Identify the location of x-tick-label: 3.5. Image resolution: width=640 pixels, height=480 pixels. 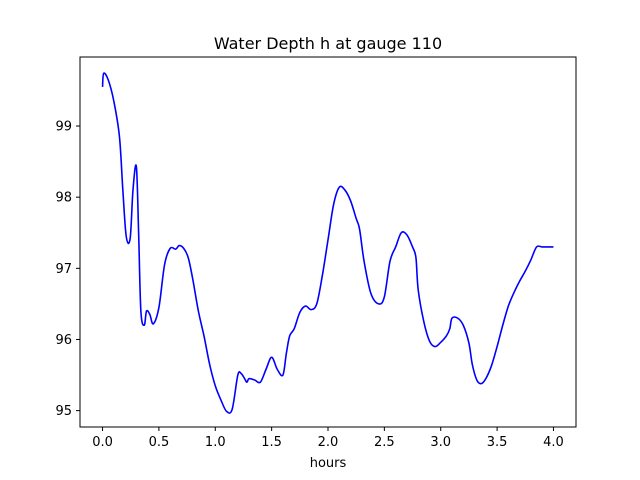
(497, 442).